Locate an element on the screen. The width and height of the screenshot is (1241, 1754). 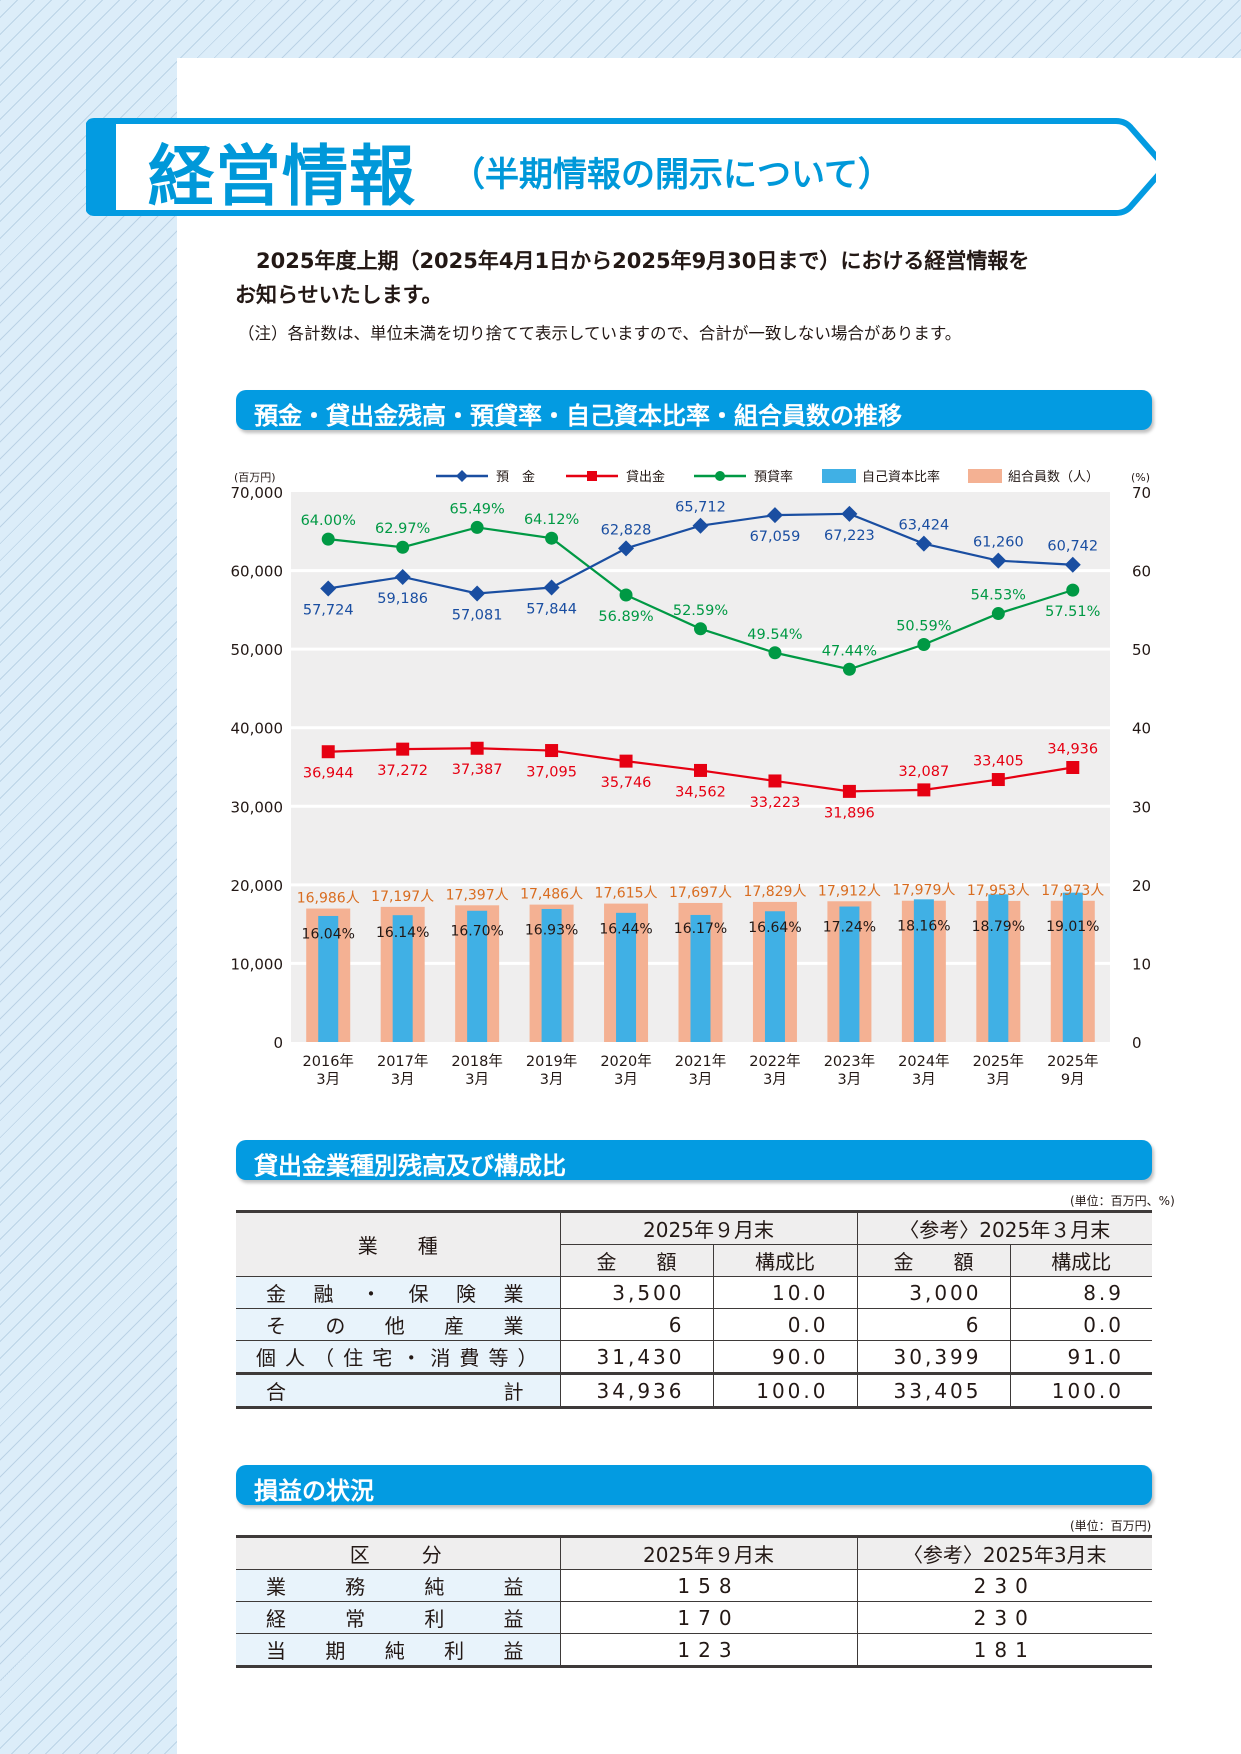
page-title: 経営情報 is located at coordinates (282, 176).